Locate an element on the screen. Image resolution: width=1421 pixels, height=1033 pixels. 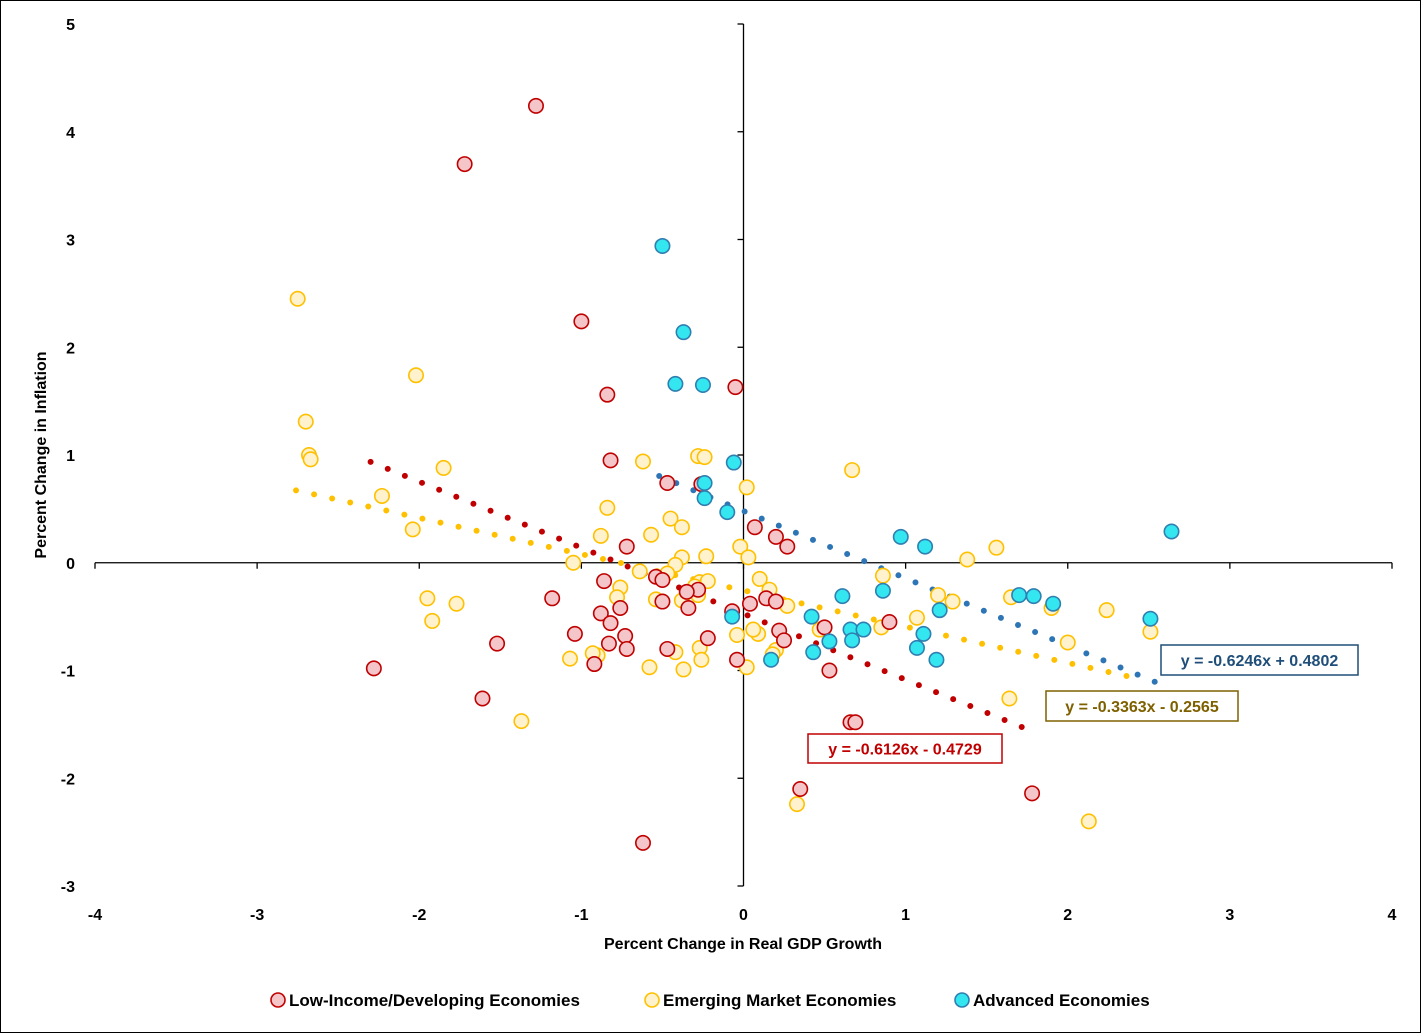
equation-label-2: y = -0.6246x + 0.4802 is located at coordinates (1260, 661).